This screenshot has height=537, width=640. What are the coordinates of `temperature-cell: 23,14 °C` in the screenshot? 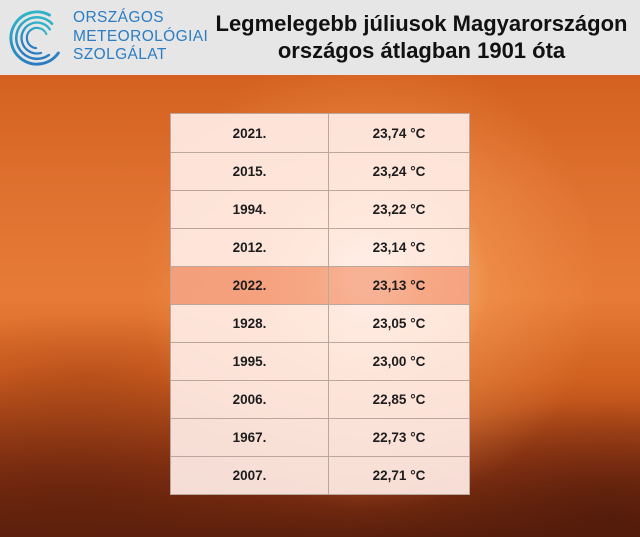 It's located at (399, 247).